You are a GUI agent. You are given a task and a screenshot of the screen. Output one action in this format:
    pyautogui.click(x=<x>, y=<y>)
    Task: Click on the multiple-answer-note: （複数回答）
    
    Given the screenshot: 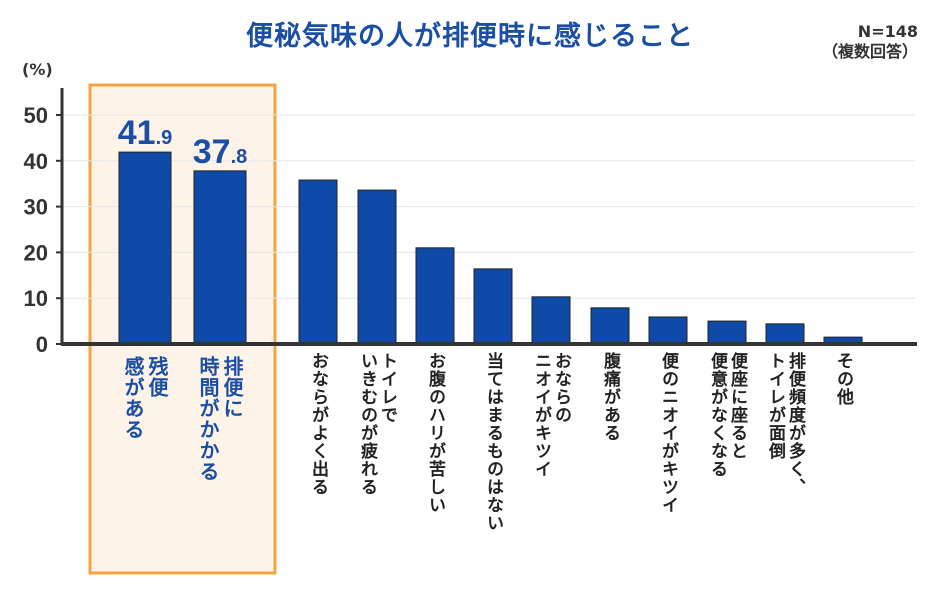 What is the action you would take?
    pyautogui.click(x=869, y=51)
    